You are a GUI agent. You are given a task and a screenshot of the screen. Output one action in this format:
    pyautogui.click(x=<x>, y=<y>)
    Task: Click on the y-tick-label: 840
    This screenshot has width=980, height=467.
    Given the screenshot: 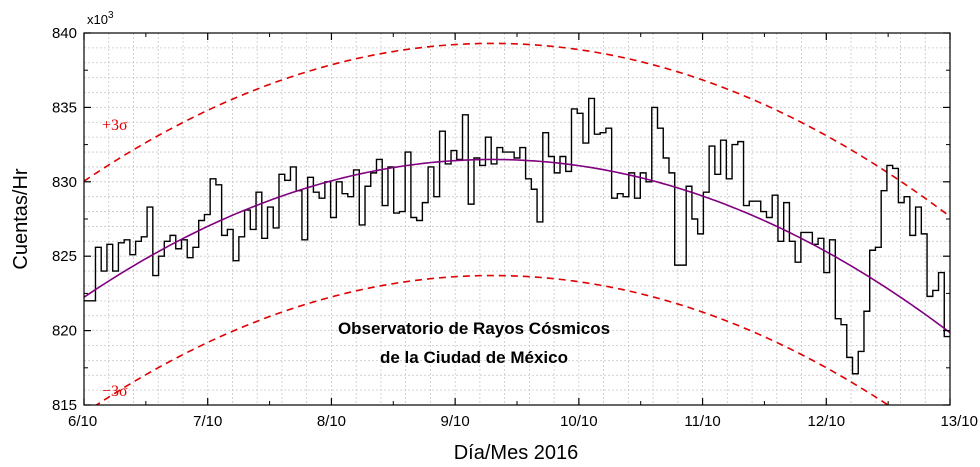 What is the action you would take?
    pyautogui.click(x=64, y=33)
    